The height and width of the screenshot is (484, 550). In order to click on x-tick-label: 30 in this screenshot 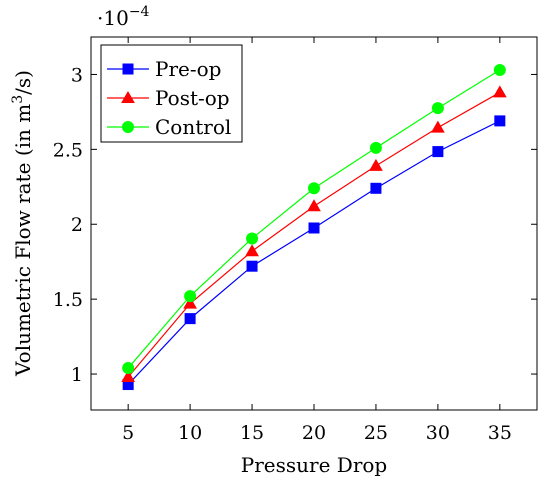, I will do `click(438, 433)`.